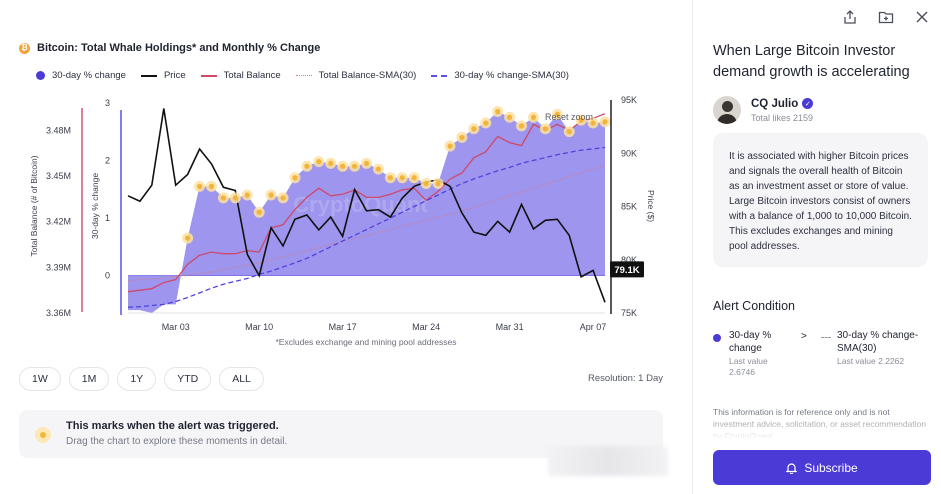 The height and width of the screenshot is (494, 941). Describe the element at coordinates (922, 17) in the screenshot. I see `close-icon` at that location.